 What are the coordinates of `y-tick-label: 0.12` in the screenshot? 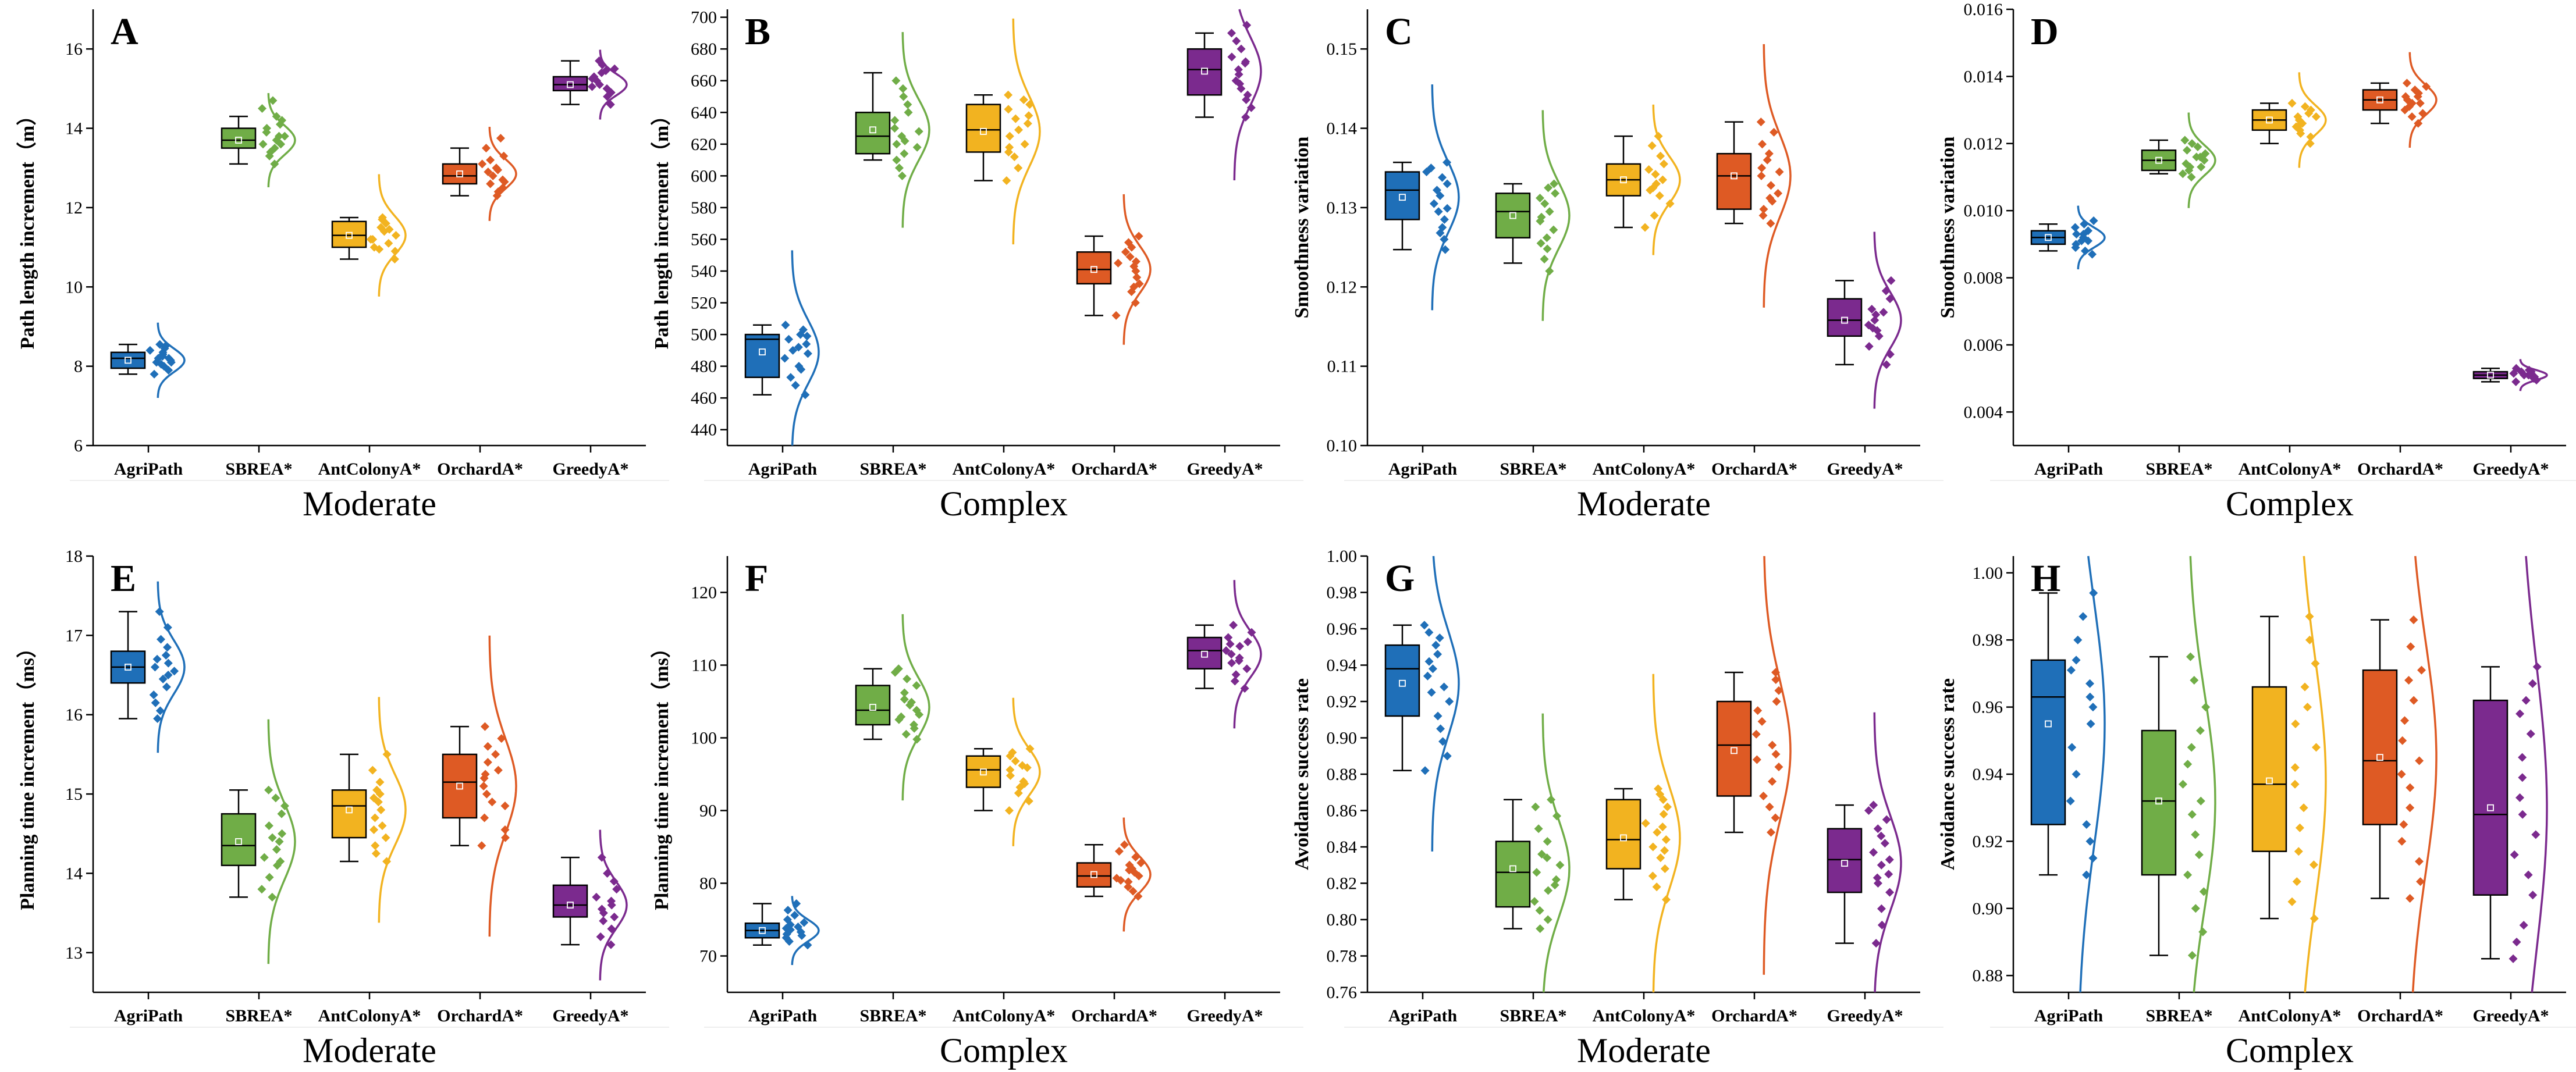 It's located at (1342, 287).